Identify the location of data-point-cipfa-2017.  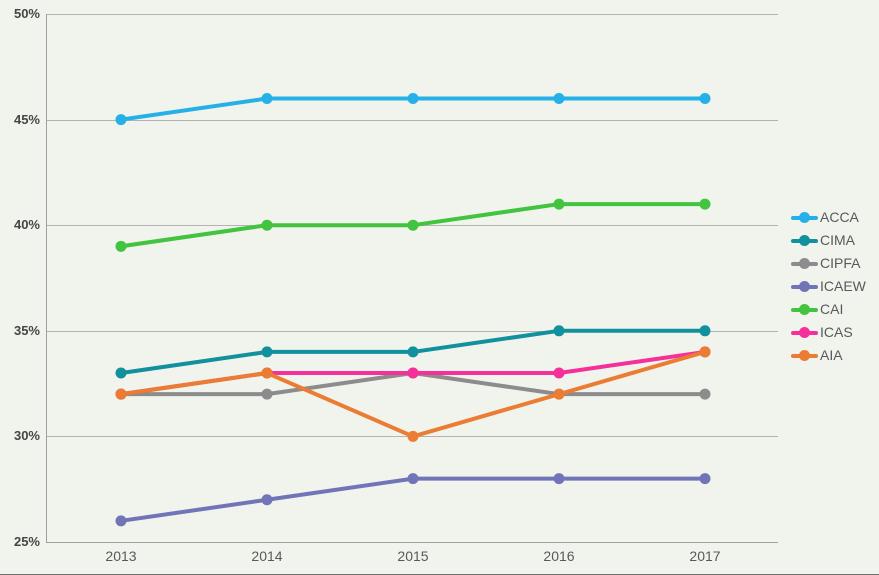
(705, 394).